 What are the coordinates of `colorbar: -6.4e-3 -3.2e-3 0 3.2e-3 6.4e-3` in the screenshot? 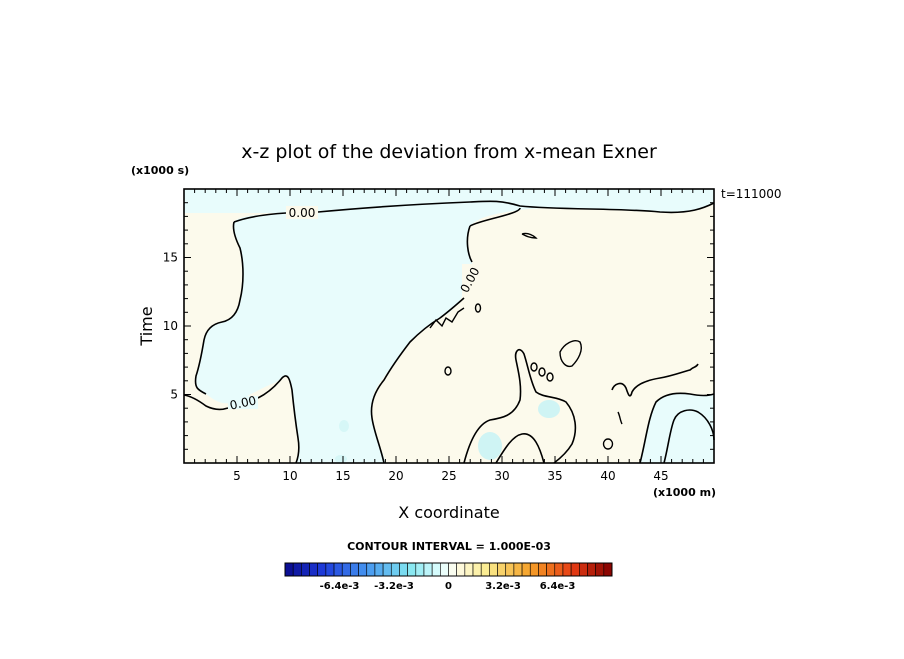 It's located at (448, 577).